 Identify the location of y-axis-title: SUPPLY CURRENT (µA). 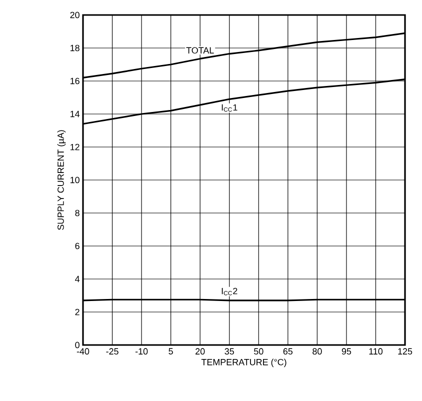
(61, 180).